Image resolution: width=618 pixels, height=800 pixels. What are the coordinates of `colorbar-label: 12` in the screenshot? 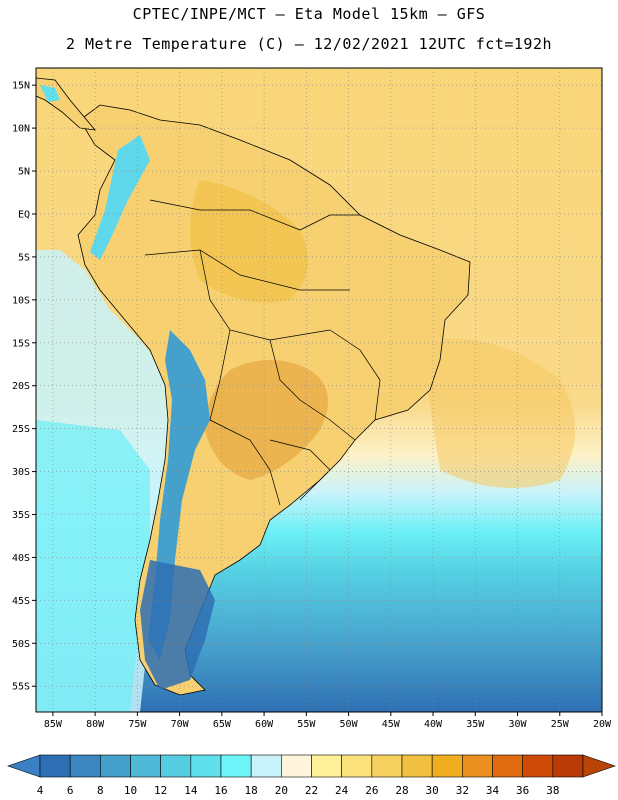 It's located at (160, 790).